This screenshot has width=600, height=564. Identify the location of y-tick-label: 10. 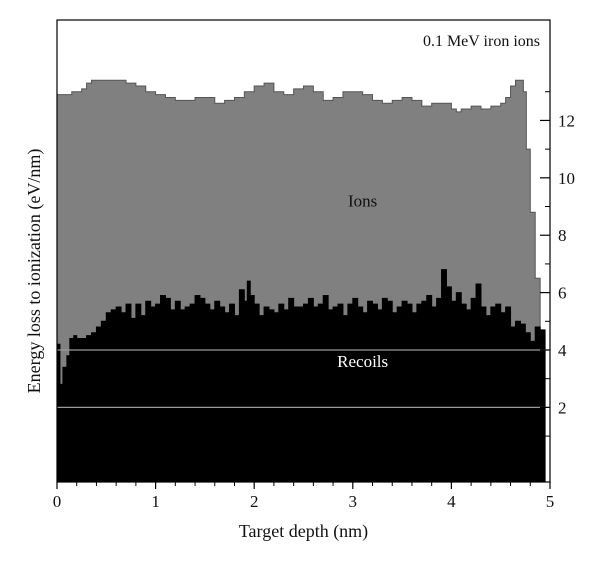
(566, 178).